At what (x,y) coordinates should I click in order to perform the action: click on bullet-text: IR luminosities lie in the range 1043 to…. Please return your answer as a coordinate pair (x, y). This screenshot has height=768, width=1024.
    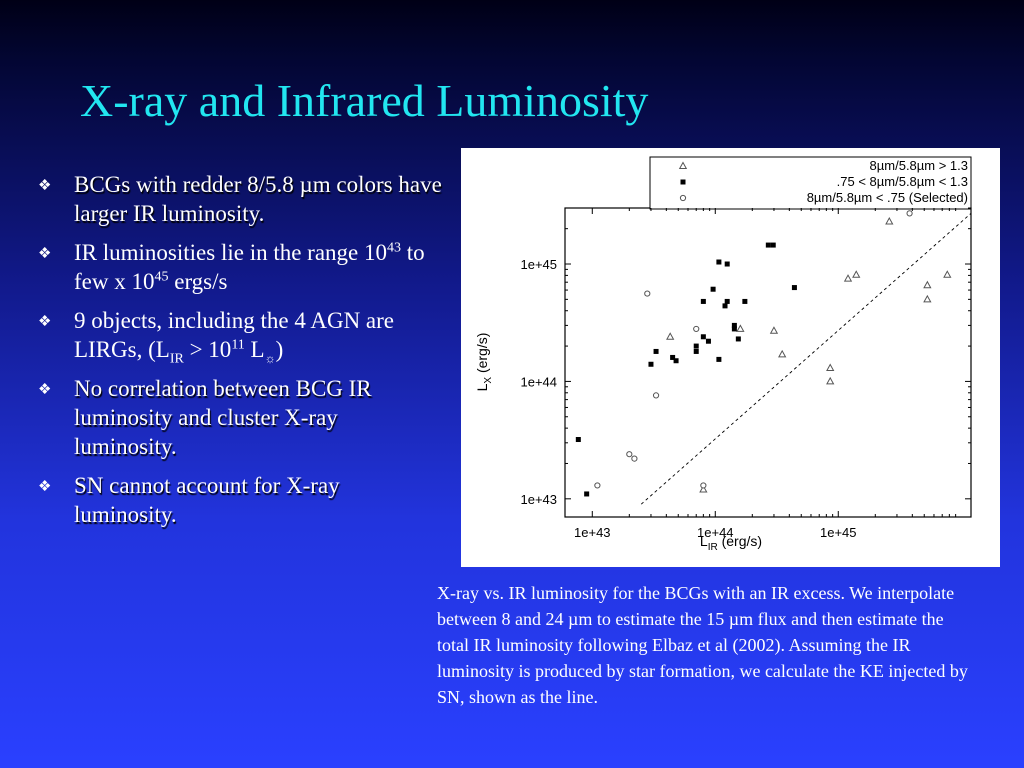
    Looking at the image, I should click on (249, 267).